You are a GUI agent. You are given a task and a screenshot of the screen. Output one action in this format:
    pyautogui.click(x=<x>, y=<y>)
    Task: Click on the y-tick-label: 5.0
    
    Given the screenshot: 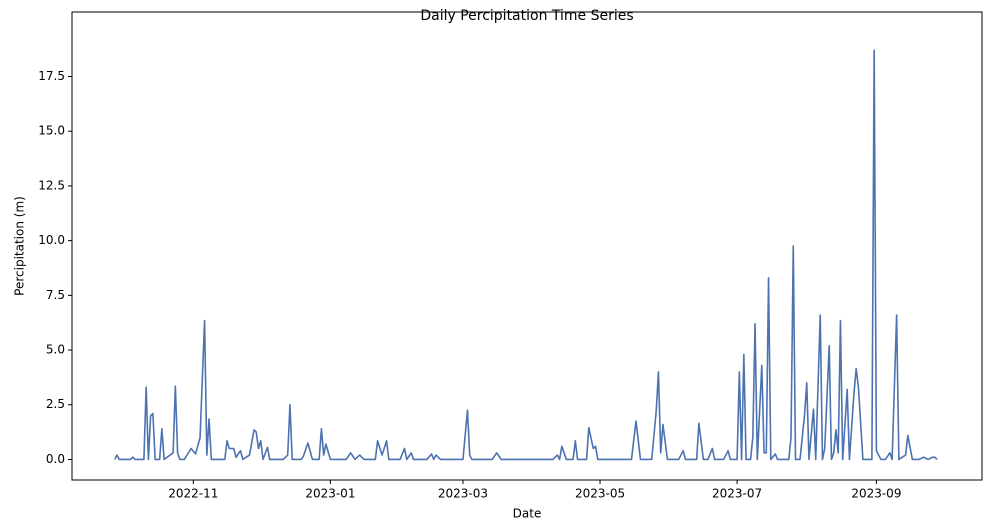 What is the action you would take?
    pyautogui.click(x=55, y=350)
    